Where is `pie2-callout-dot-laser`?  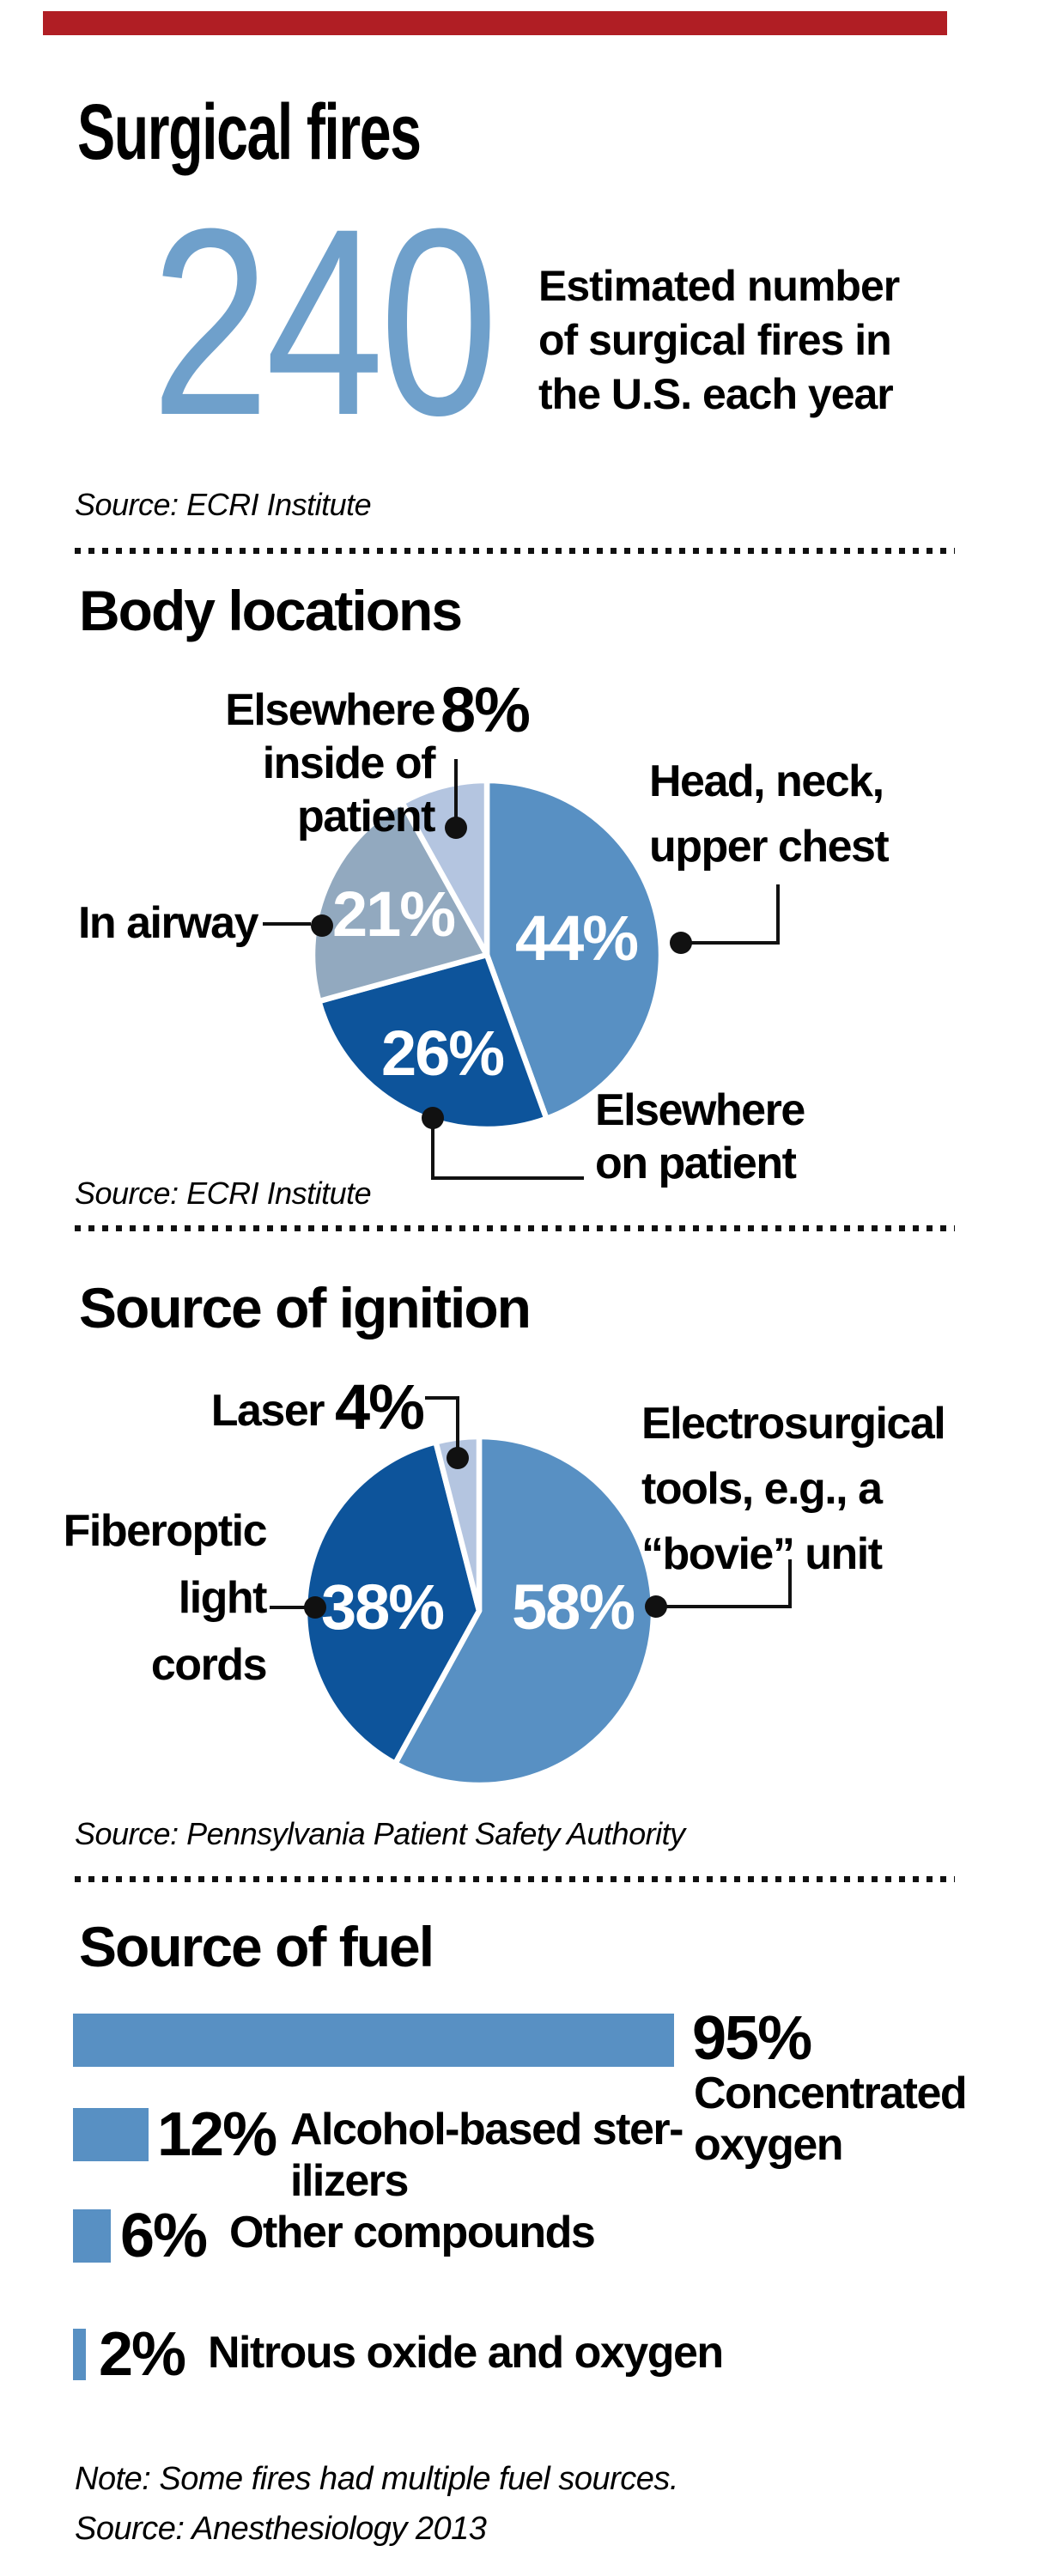
pie2-callout-dot-laser is located at coordinates (458, 1458).